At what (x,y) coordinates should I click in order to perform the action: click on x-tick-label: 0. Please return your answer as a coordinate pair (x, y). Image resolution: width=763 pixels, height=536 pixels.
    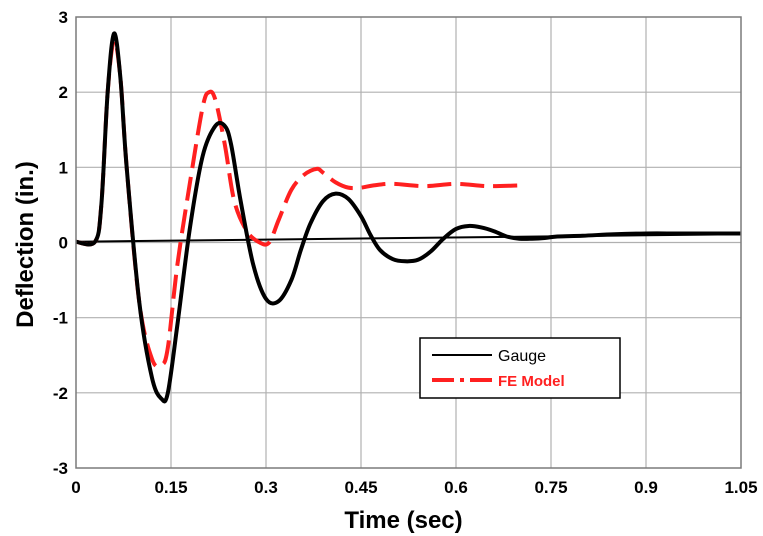
    Looking at the image, I should click on (75, 487).